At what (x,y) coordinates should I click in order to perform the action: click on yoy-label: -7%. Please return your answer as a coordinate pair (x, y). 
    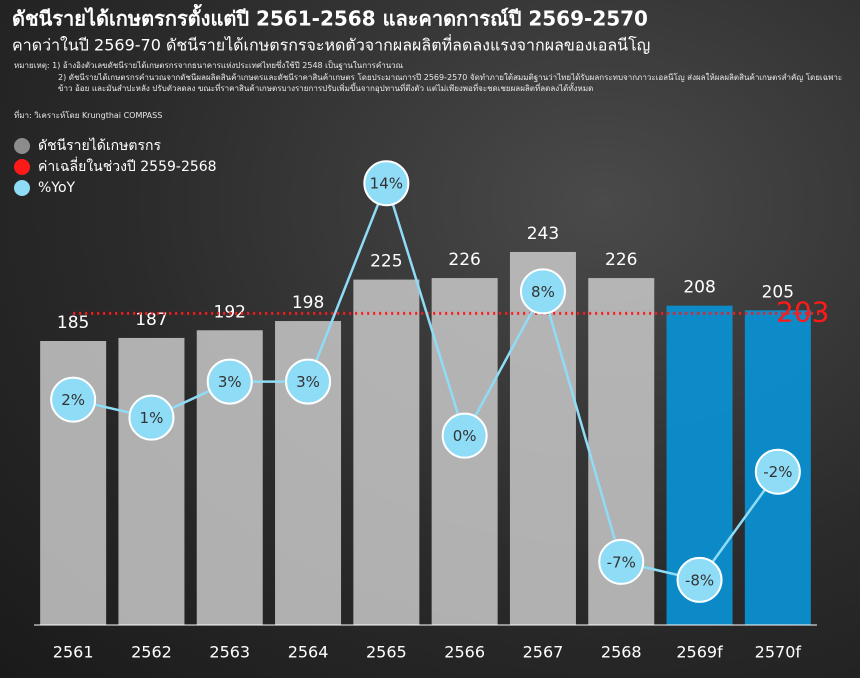
    Looking at the image, I should click on (621, 562).